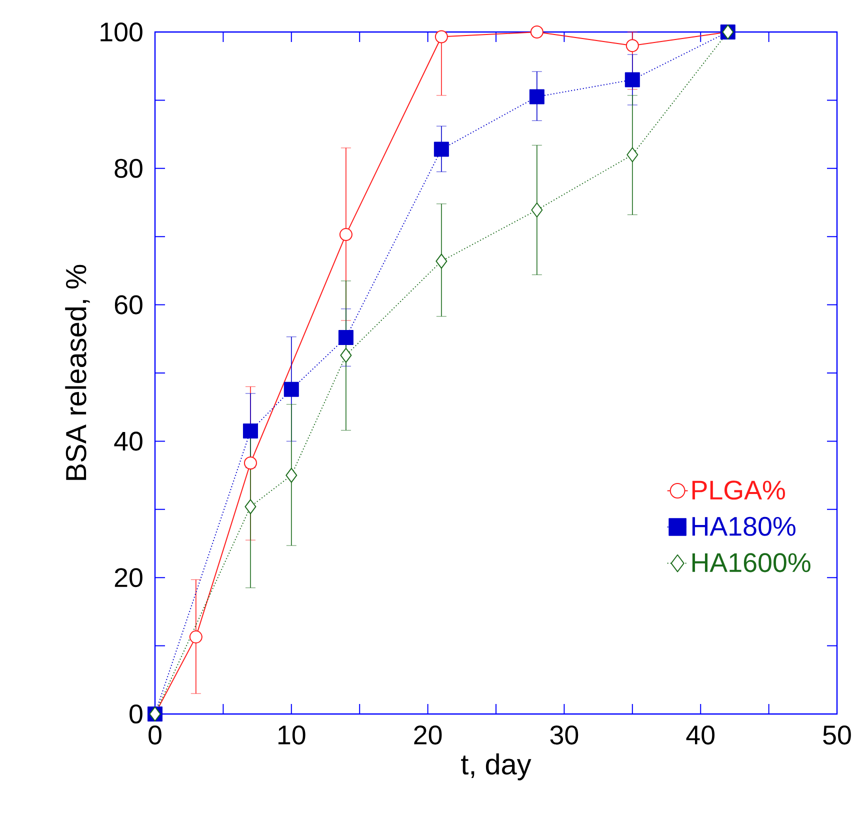  Describe the element at coordinates (128, 578) in the screenshot. I see `y-tick-label: 20` at that location.